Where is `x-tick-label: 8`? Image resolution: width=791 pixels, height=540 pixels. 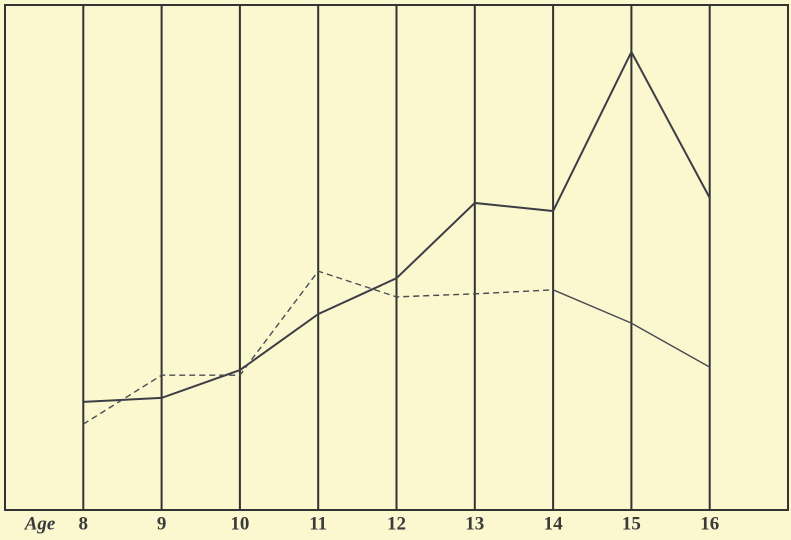 x-tick-label: 8 is located at coordinates (84, 523).